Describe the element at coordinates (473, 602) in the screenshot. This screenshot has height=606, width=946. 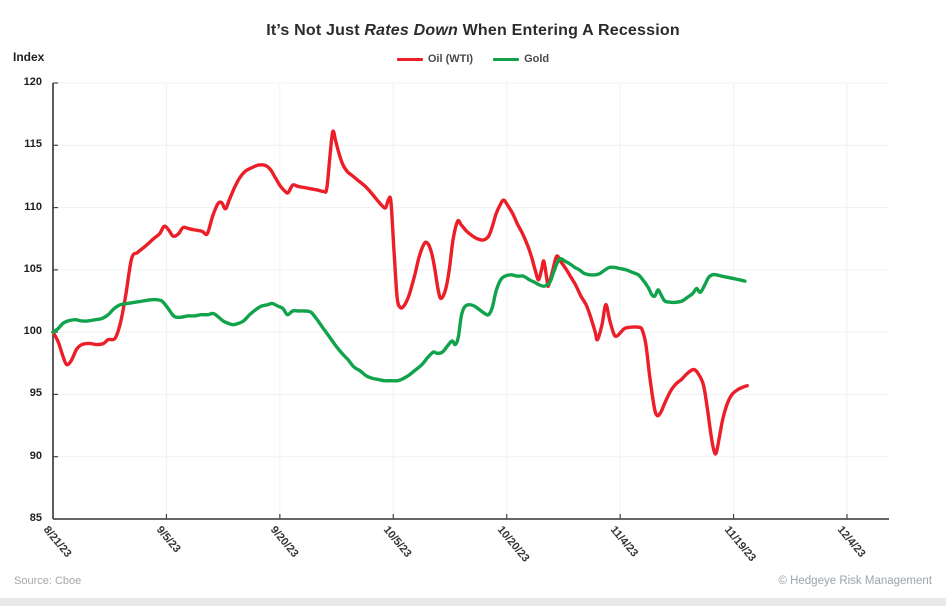
I see `bottom-edge-strip` at that location.